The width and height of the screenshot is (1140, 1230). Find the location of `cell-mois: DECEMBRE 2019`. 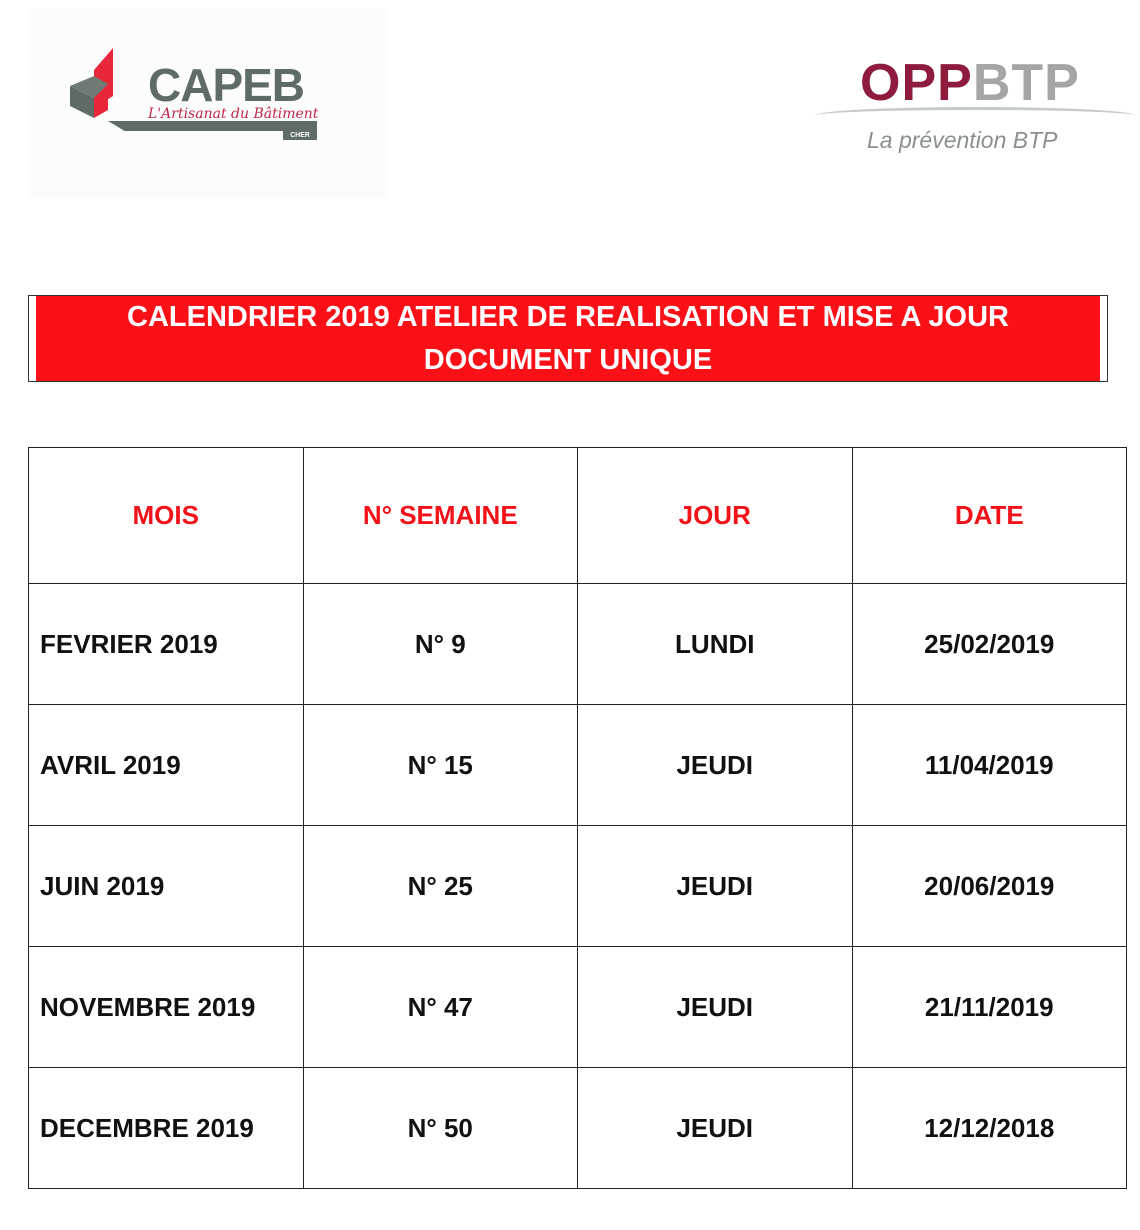

cell-mois: DECEMBRE 2019 is located at coordinates (166, 1128).